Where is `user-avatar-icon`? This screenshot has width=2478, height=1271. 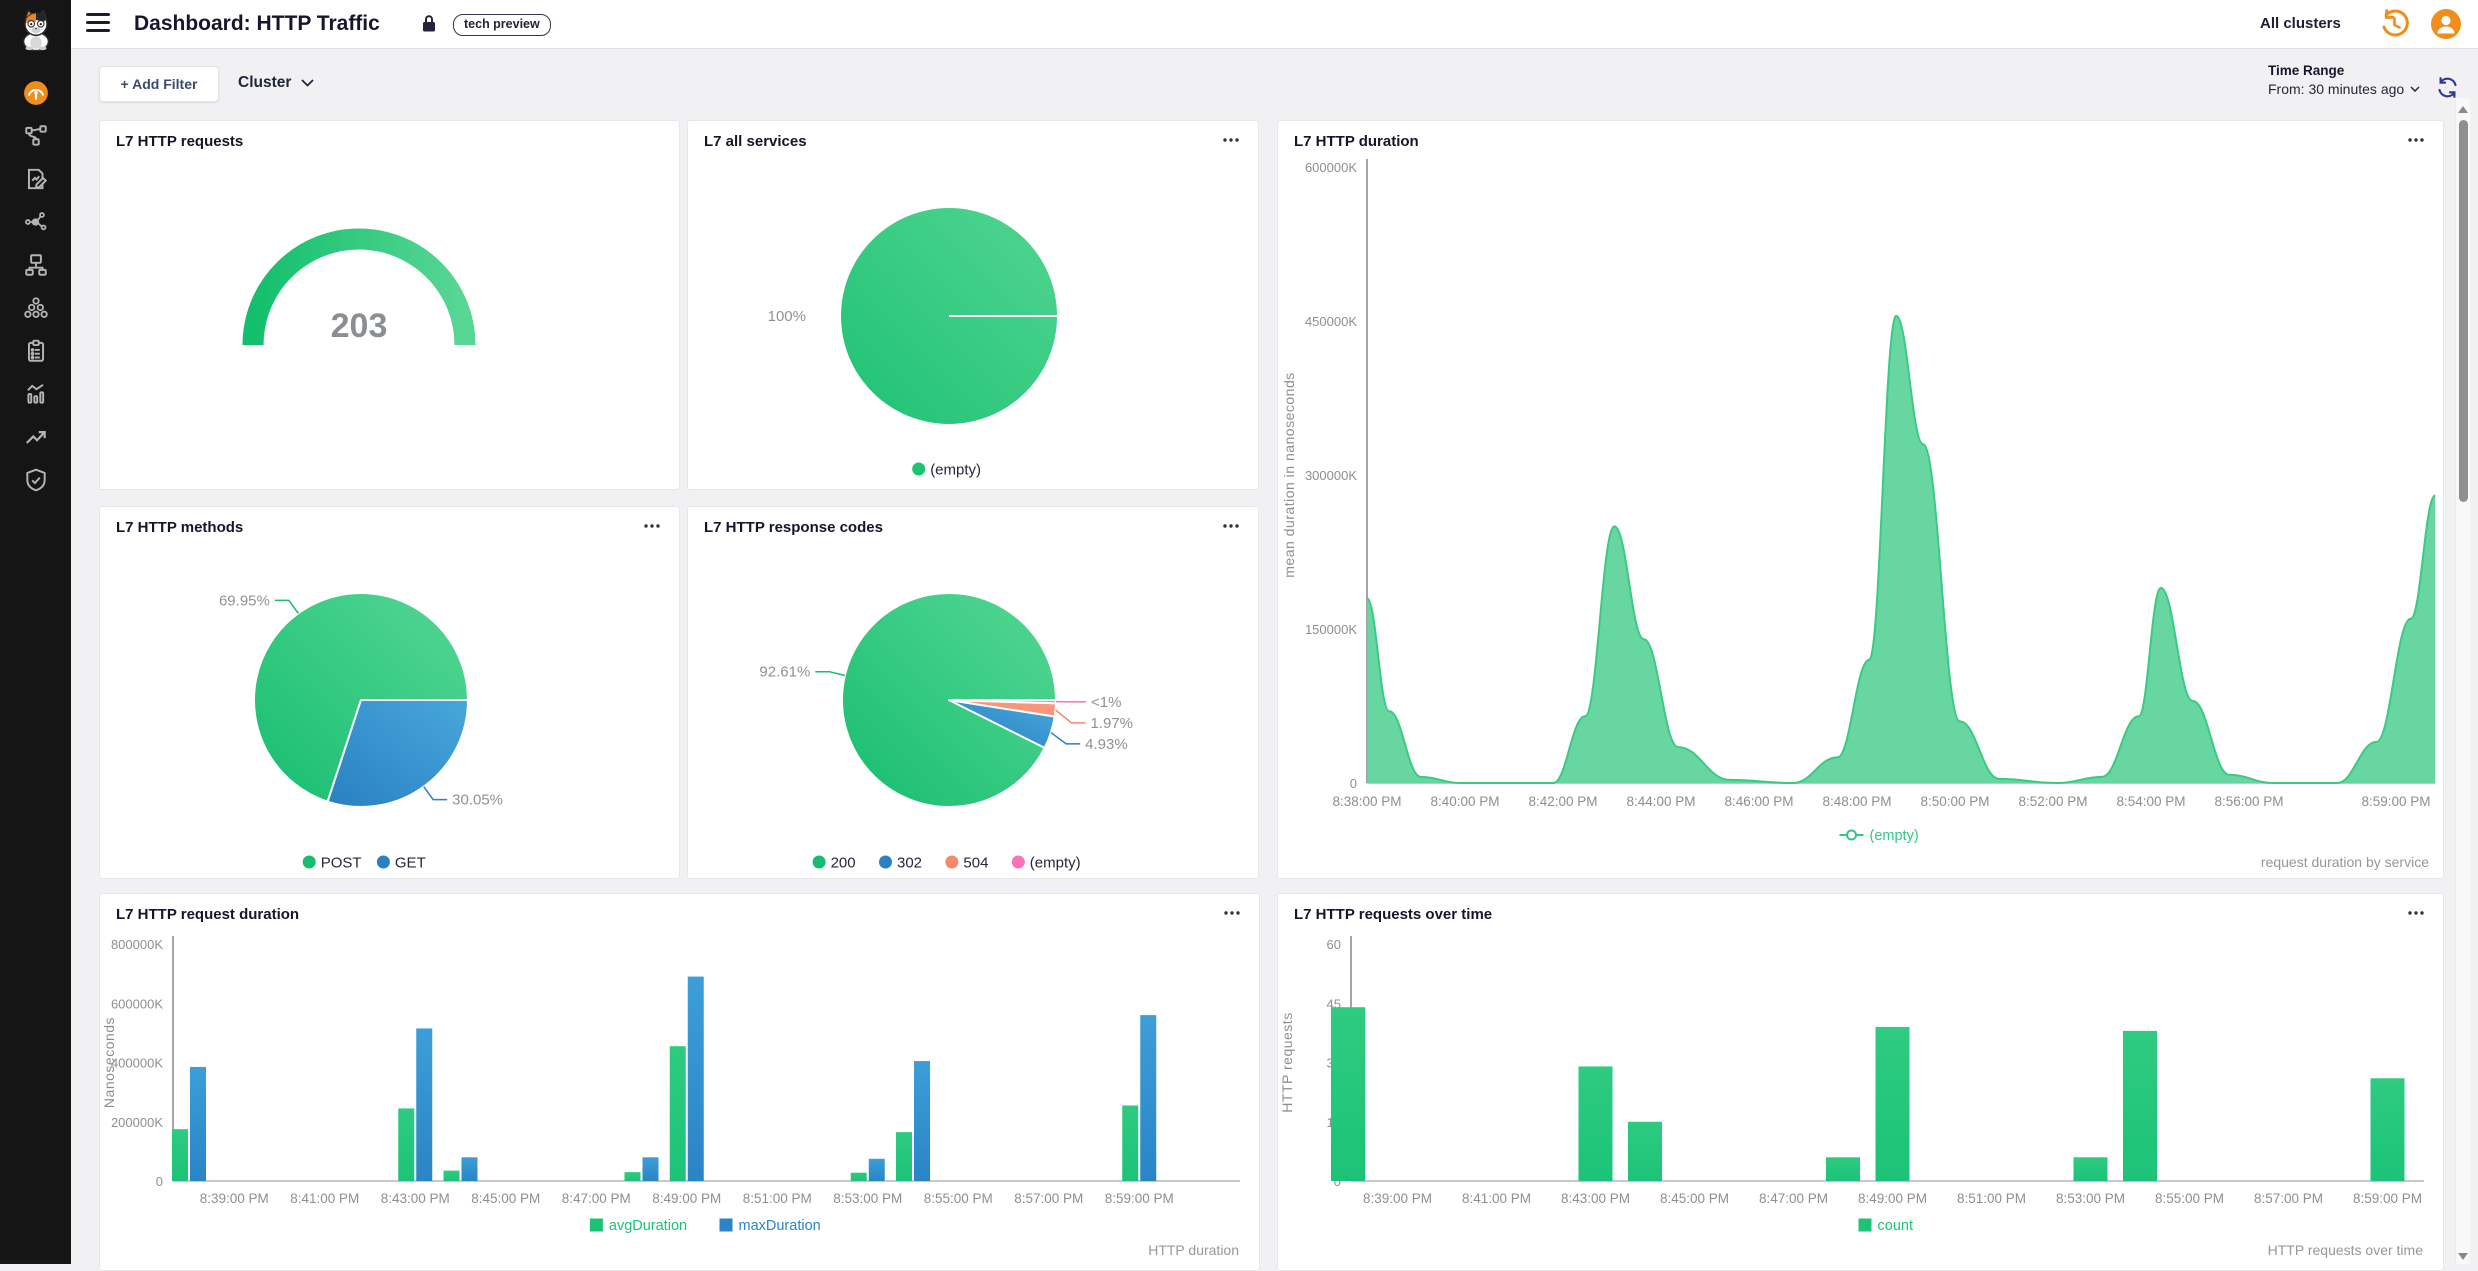 user-avatar-icon is located at coordinates (2446, 24).